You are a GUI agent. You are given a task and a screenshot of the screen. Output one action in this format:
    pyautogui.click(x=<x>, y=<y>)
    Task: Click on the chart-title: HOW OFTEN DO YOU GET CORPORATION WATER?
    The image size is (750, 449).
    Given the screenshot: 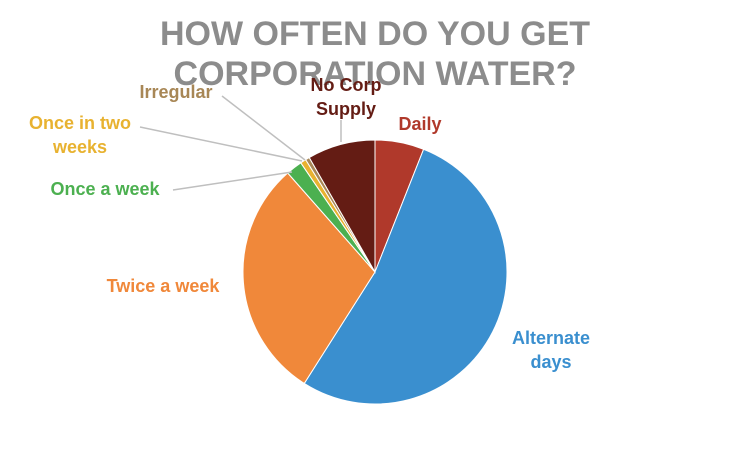 What is the action you would take?
    pyautogui.click(x=375, y=54)
    